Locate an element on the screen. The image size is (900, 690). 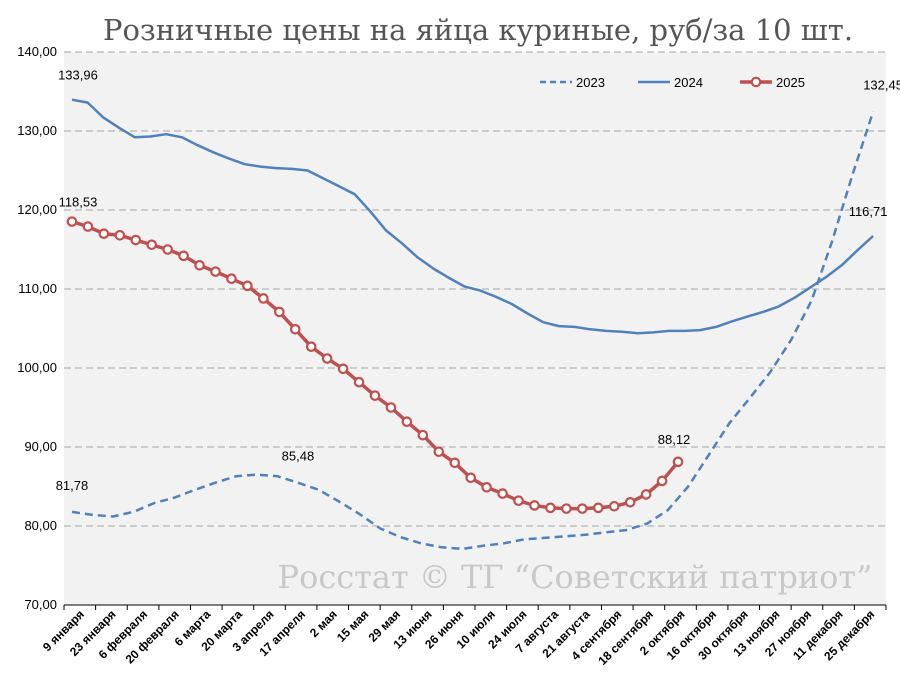
y-tick-label: 90,00 is located at coordinates (40, 446).